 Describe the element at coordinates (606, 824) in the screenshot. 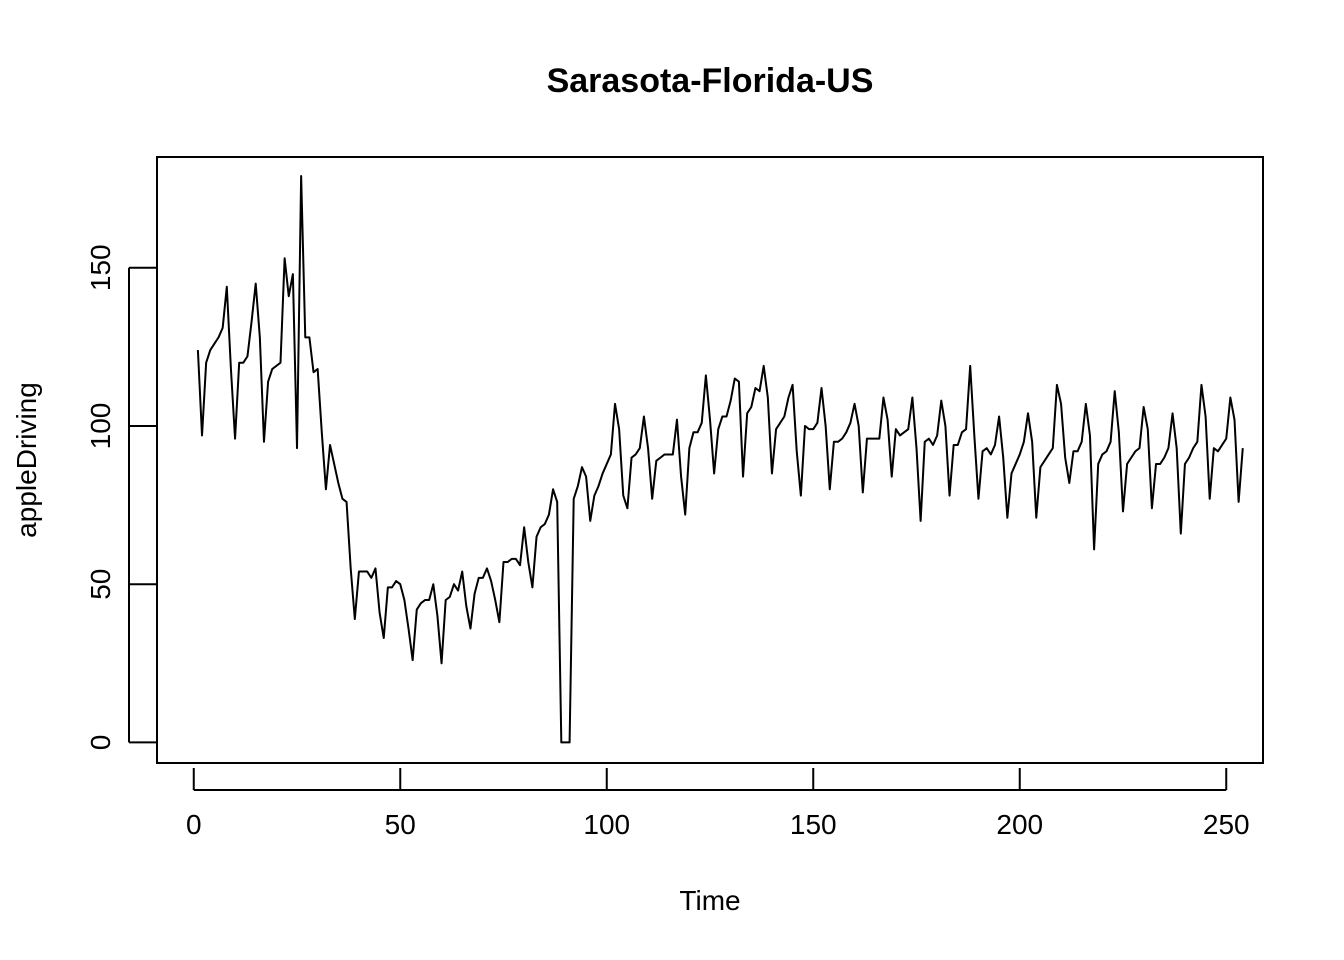

I see `x-tick-label: 100` at that location.